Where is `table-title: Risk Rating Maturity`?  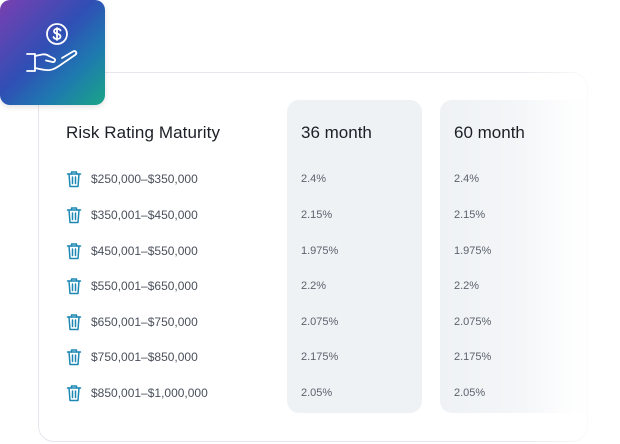 table-title: Risk Rating Maturity is located at coordinates (143, 132).